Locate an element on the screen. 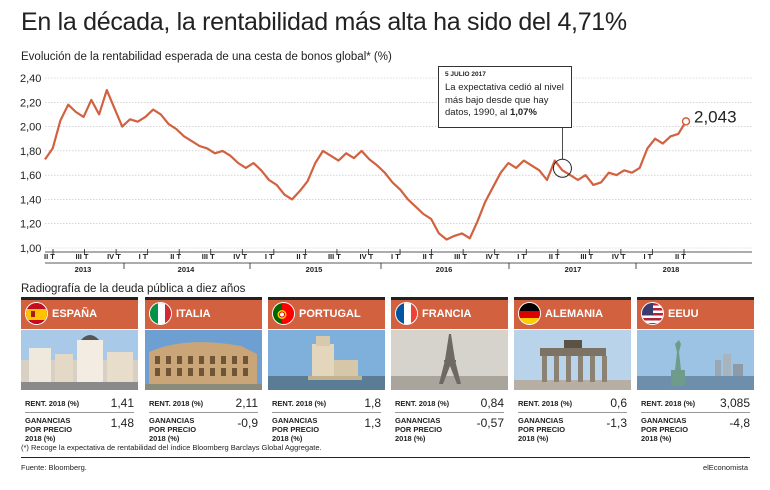 The width and height of the screenshot is (770, 490). rent-row: RENT. 2018 (%) 0,6 is located at coordinates (572, 403).